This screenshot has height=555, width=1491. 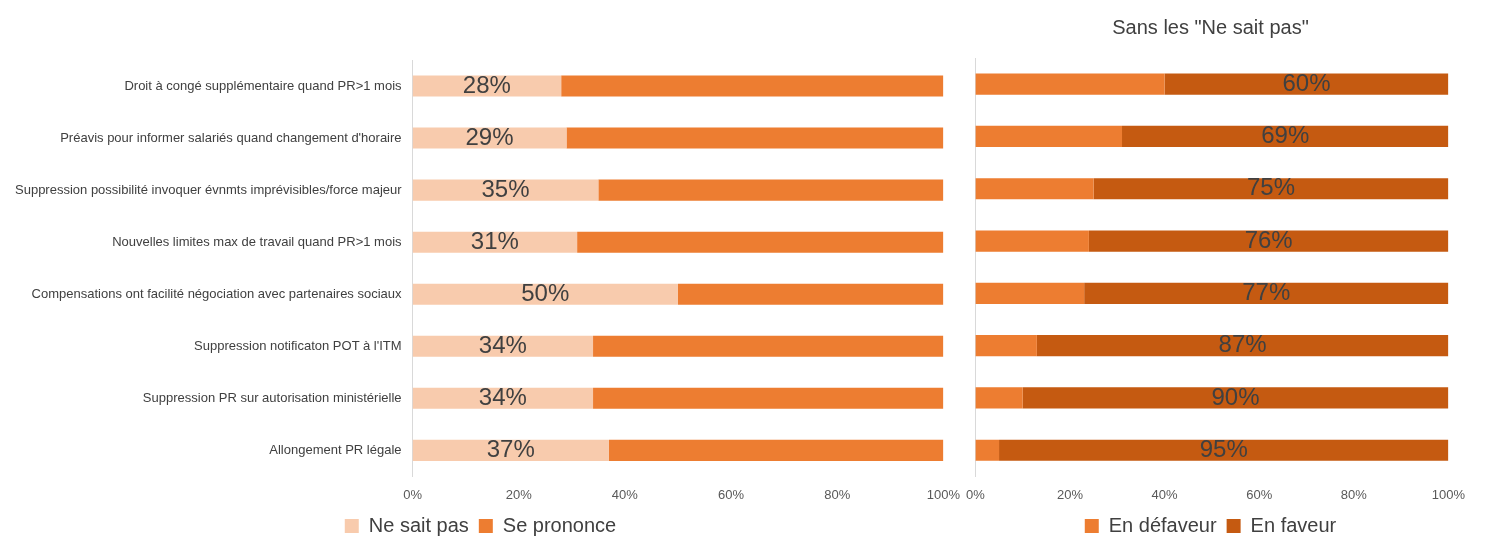 I want to click on y-tick-label: Compensations ont facilité négociation avec partenaires sociaux, so click(x=217, y=293).